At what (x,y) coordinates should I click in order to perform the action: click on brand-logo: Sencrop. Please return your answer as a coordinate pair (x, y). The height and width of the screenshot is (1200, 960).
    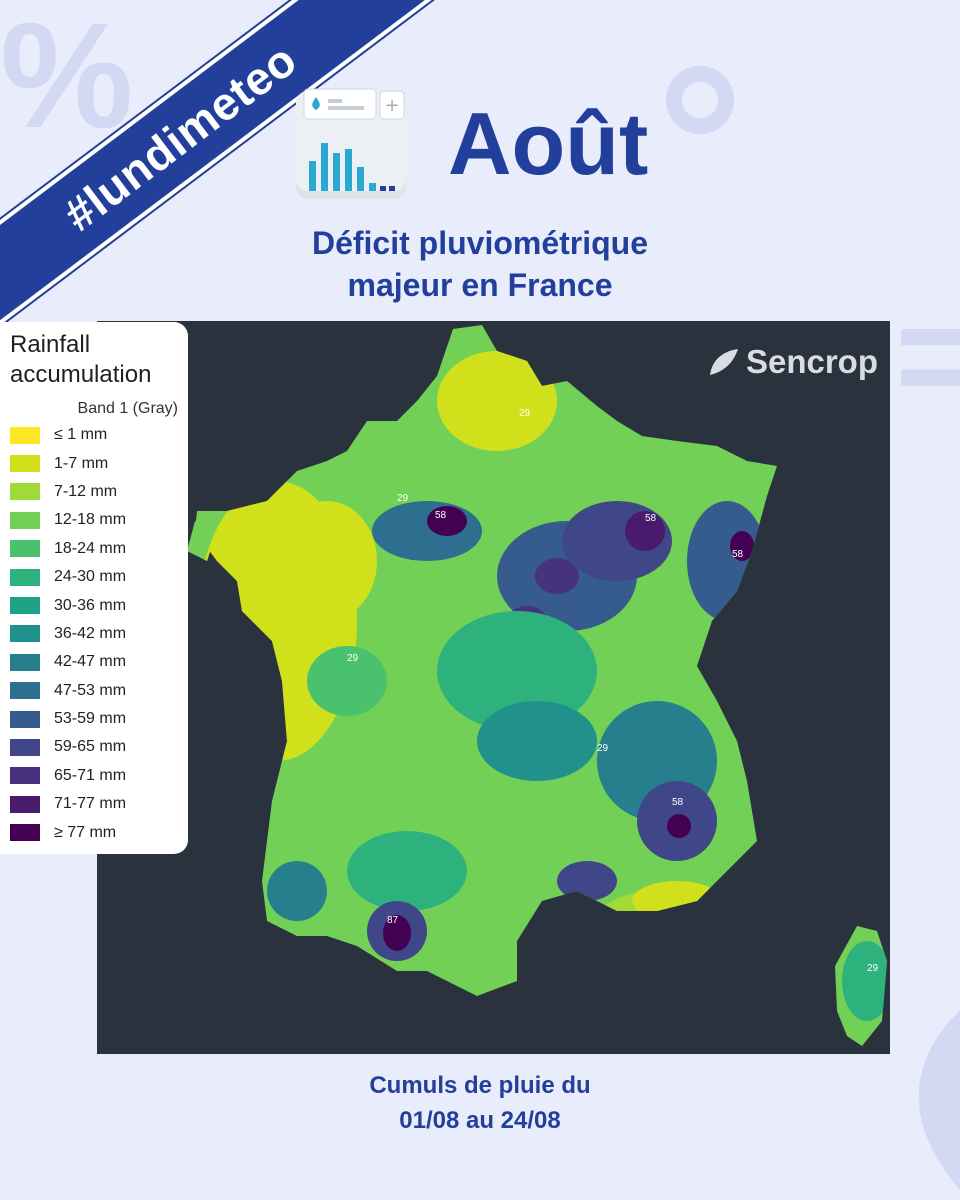
    Looking at the image, I should click on (792, 362).